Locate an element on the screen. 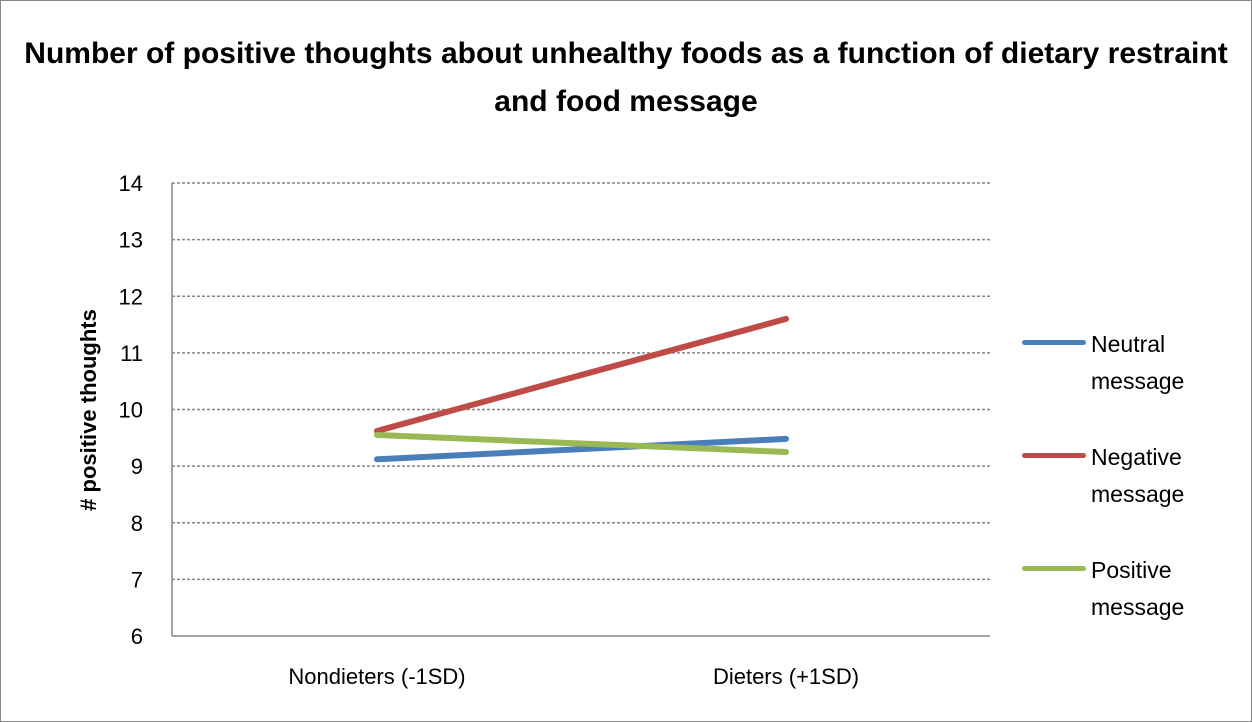  series-line-neutral is located at coordinates (581, 449).